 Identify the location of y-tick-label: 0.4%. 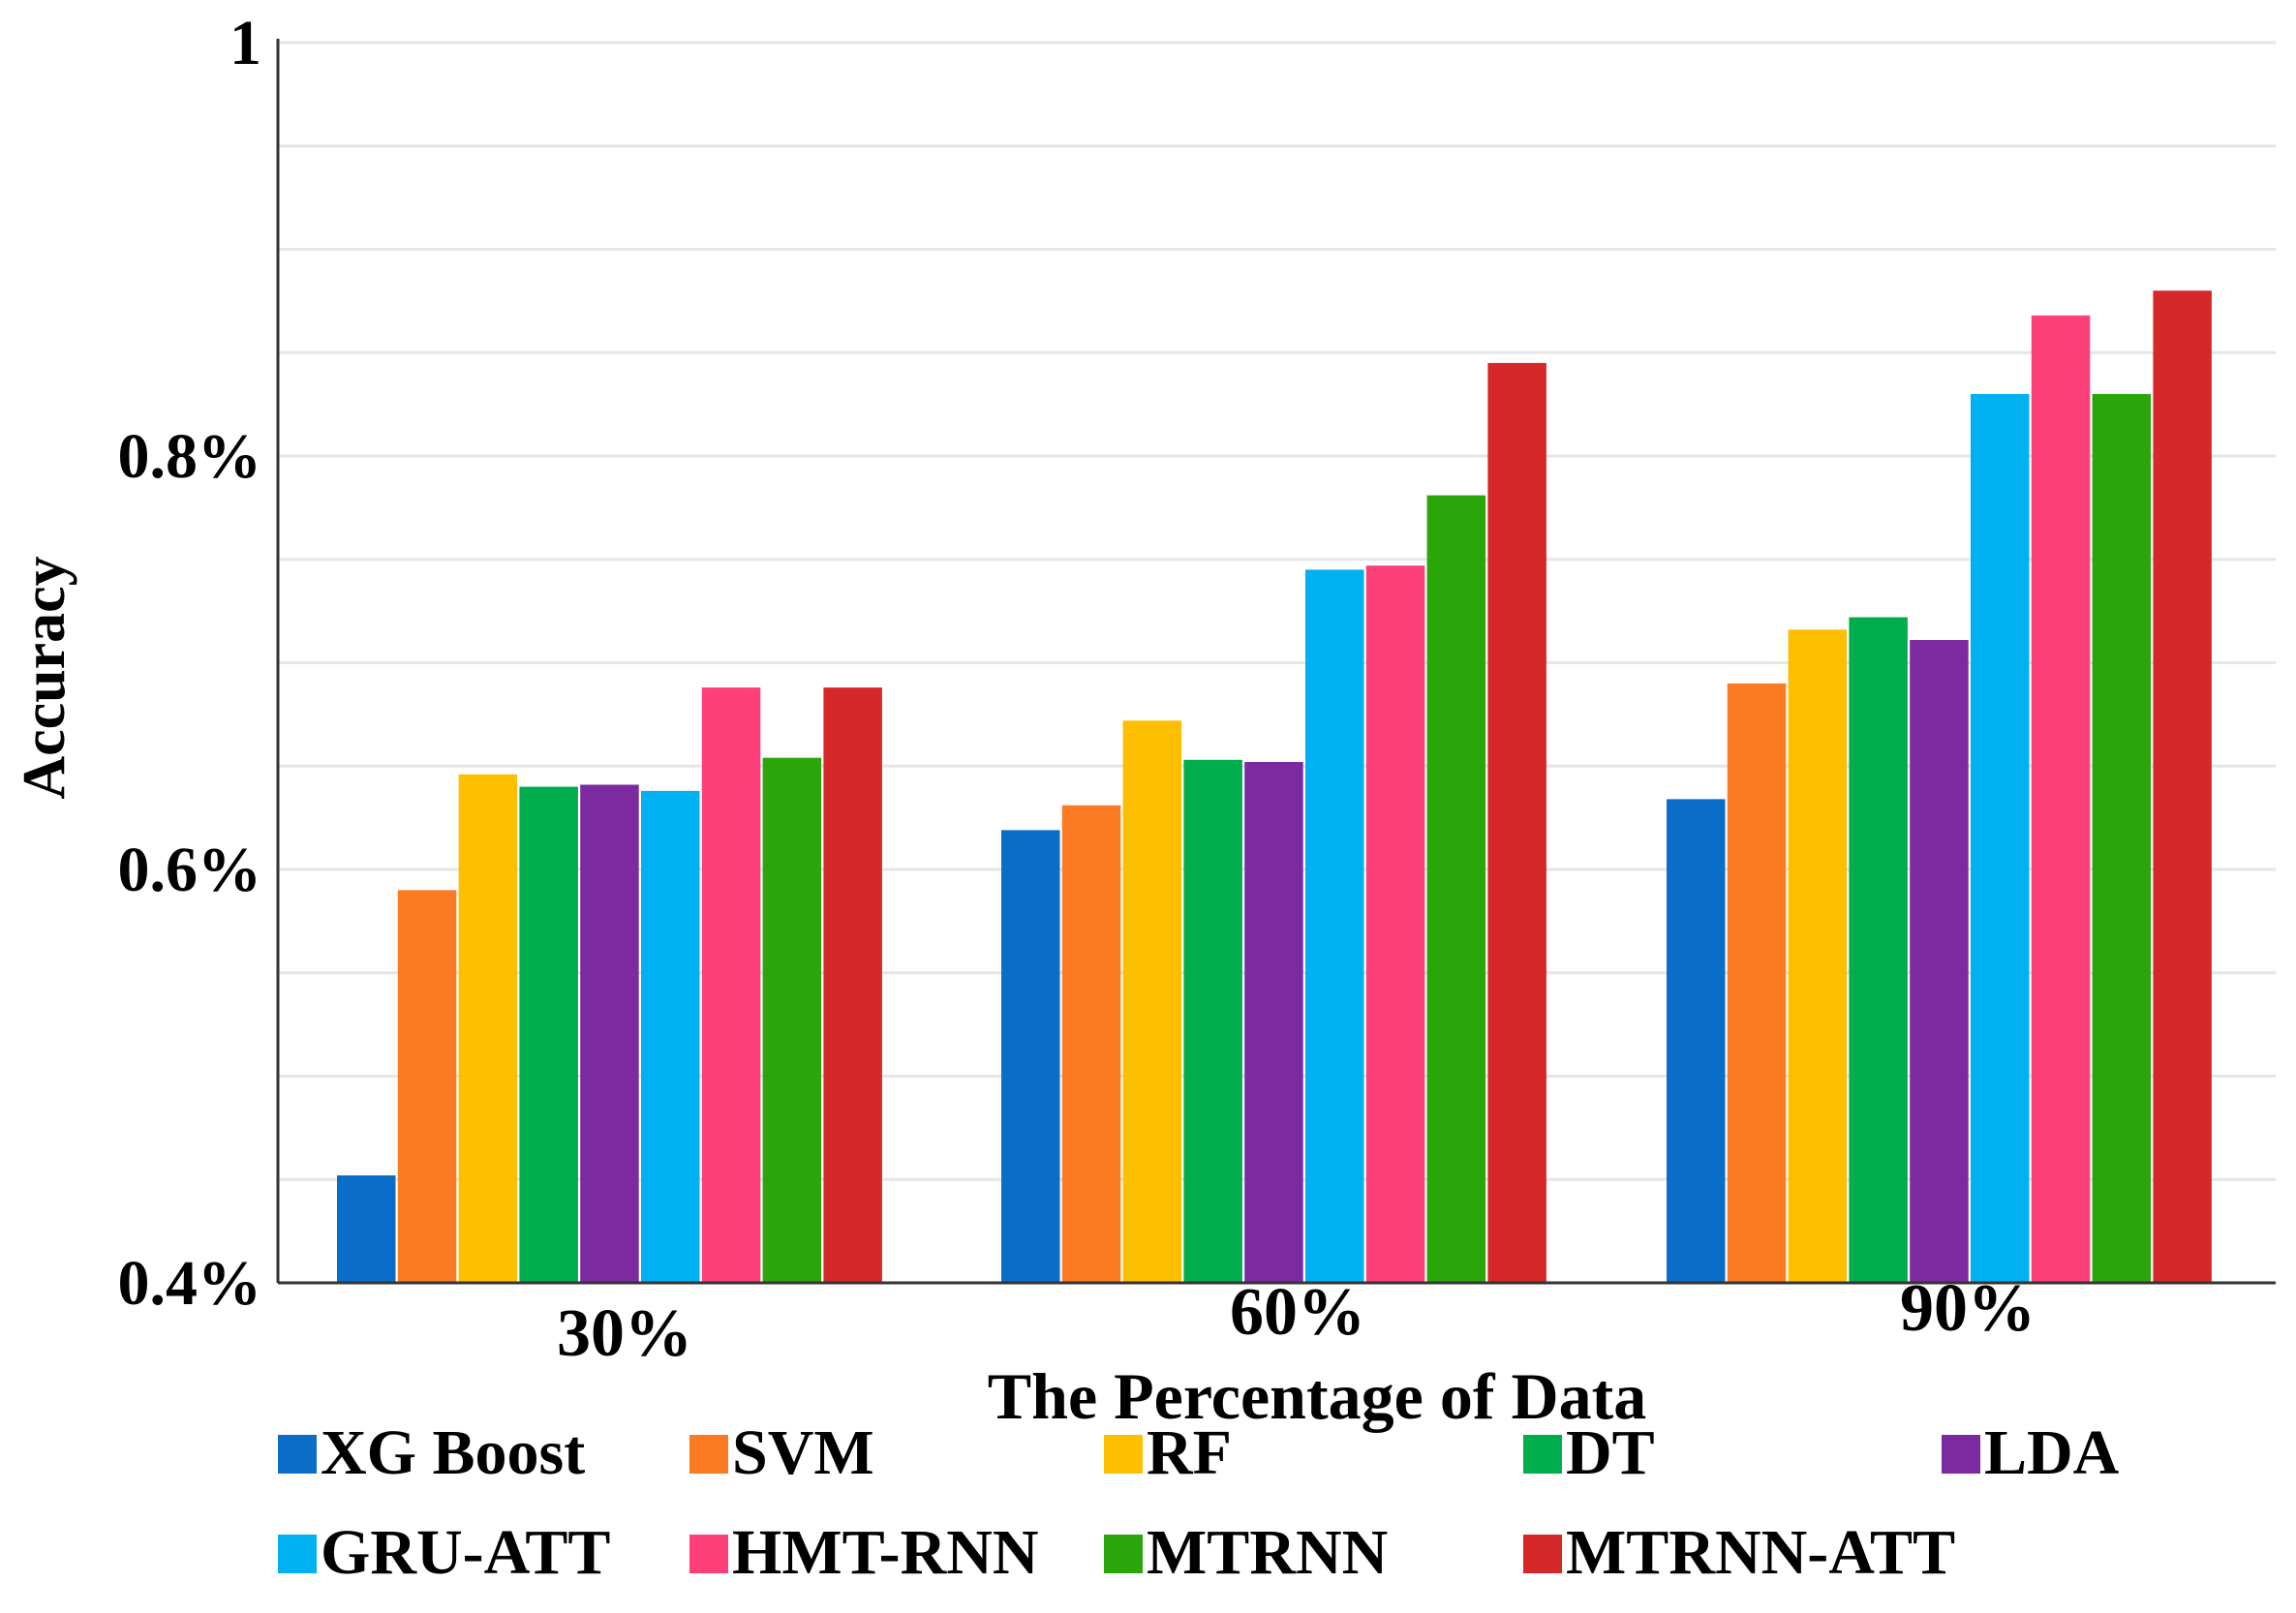
(190, 1283).